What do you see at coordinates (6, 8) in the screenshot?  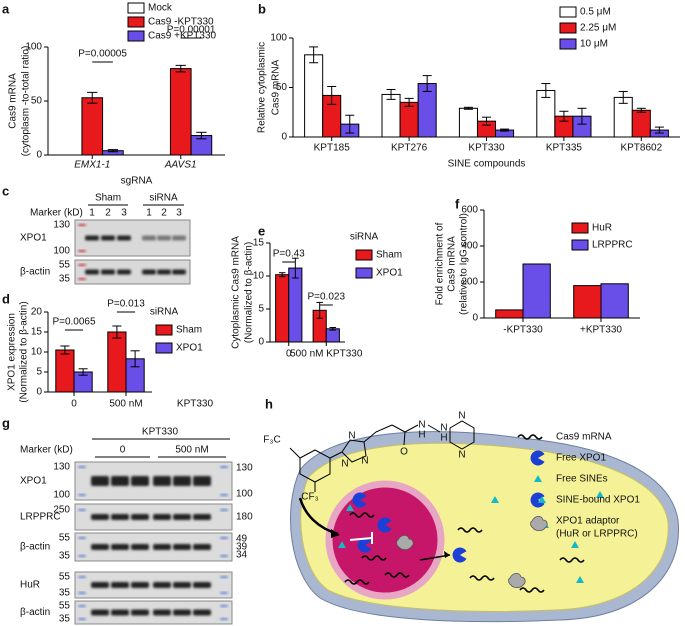 I see `panel-letter: a` at bounding box center [6, 8].